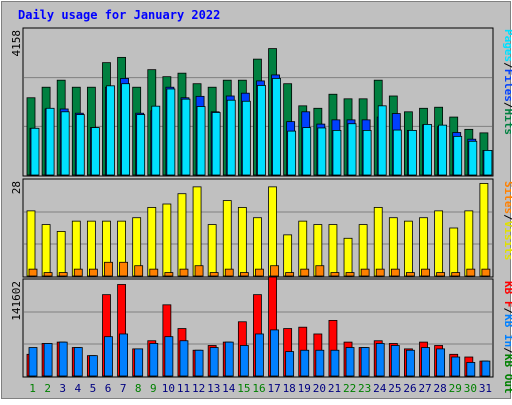  I want to click on legend-entry: Visits, so click(507, 241).